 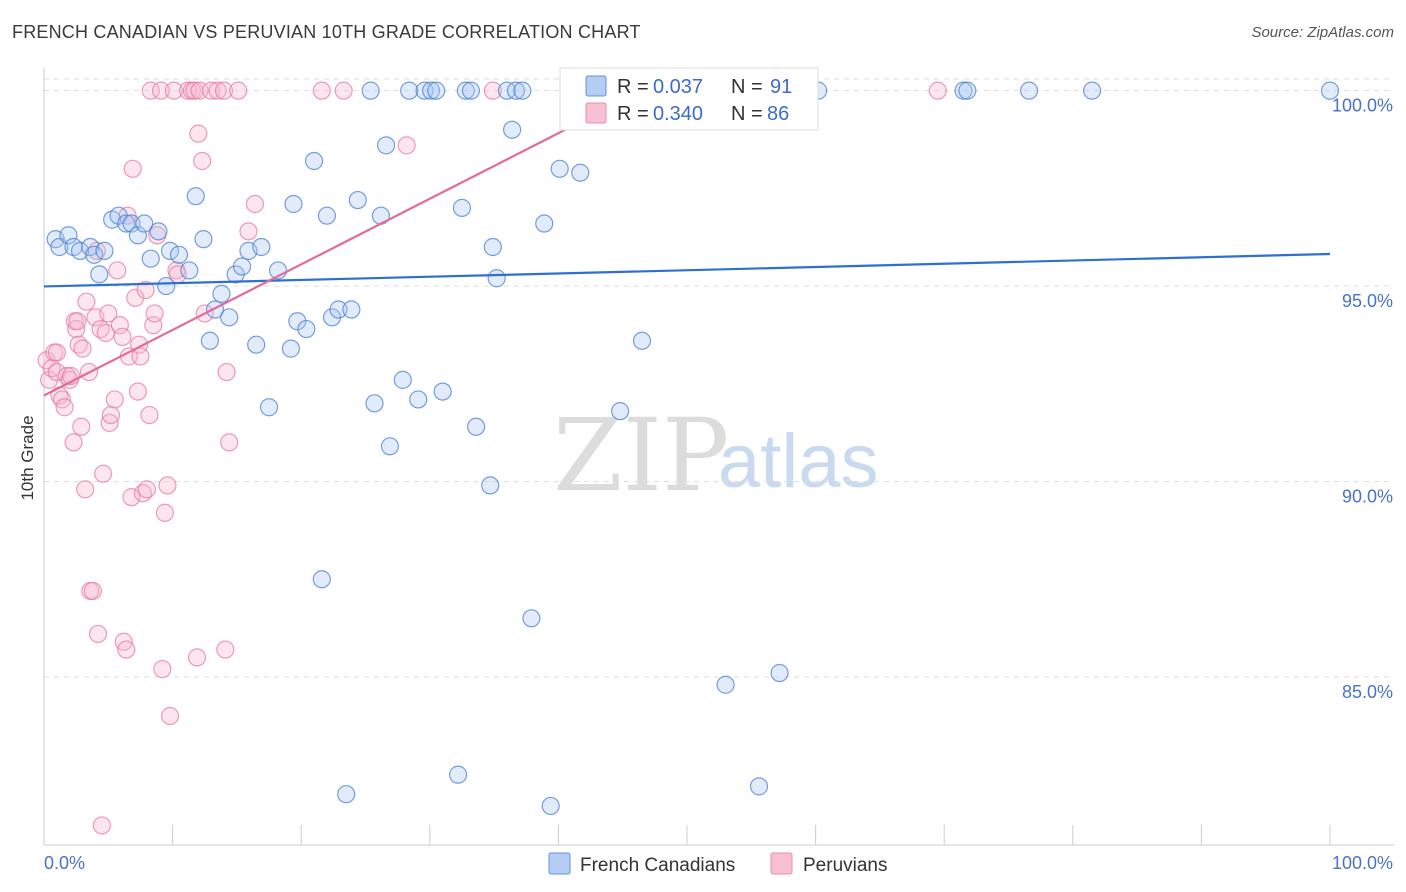 I want to click on watermark-atlas: atlas, so click(x=798, y=461).